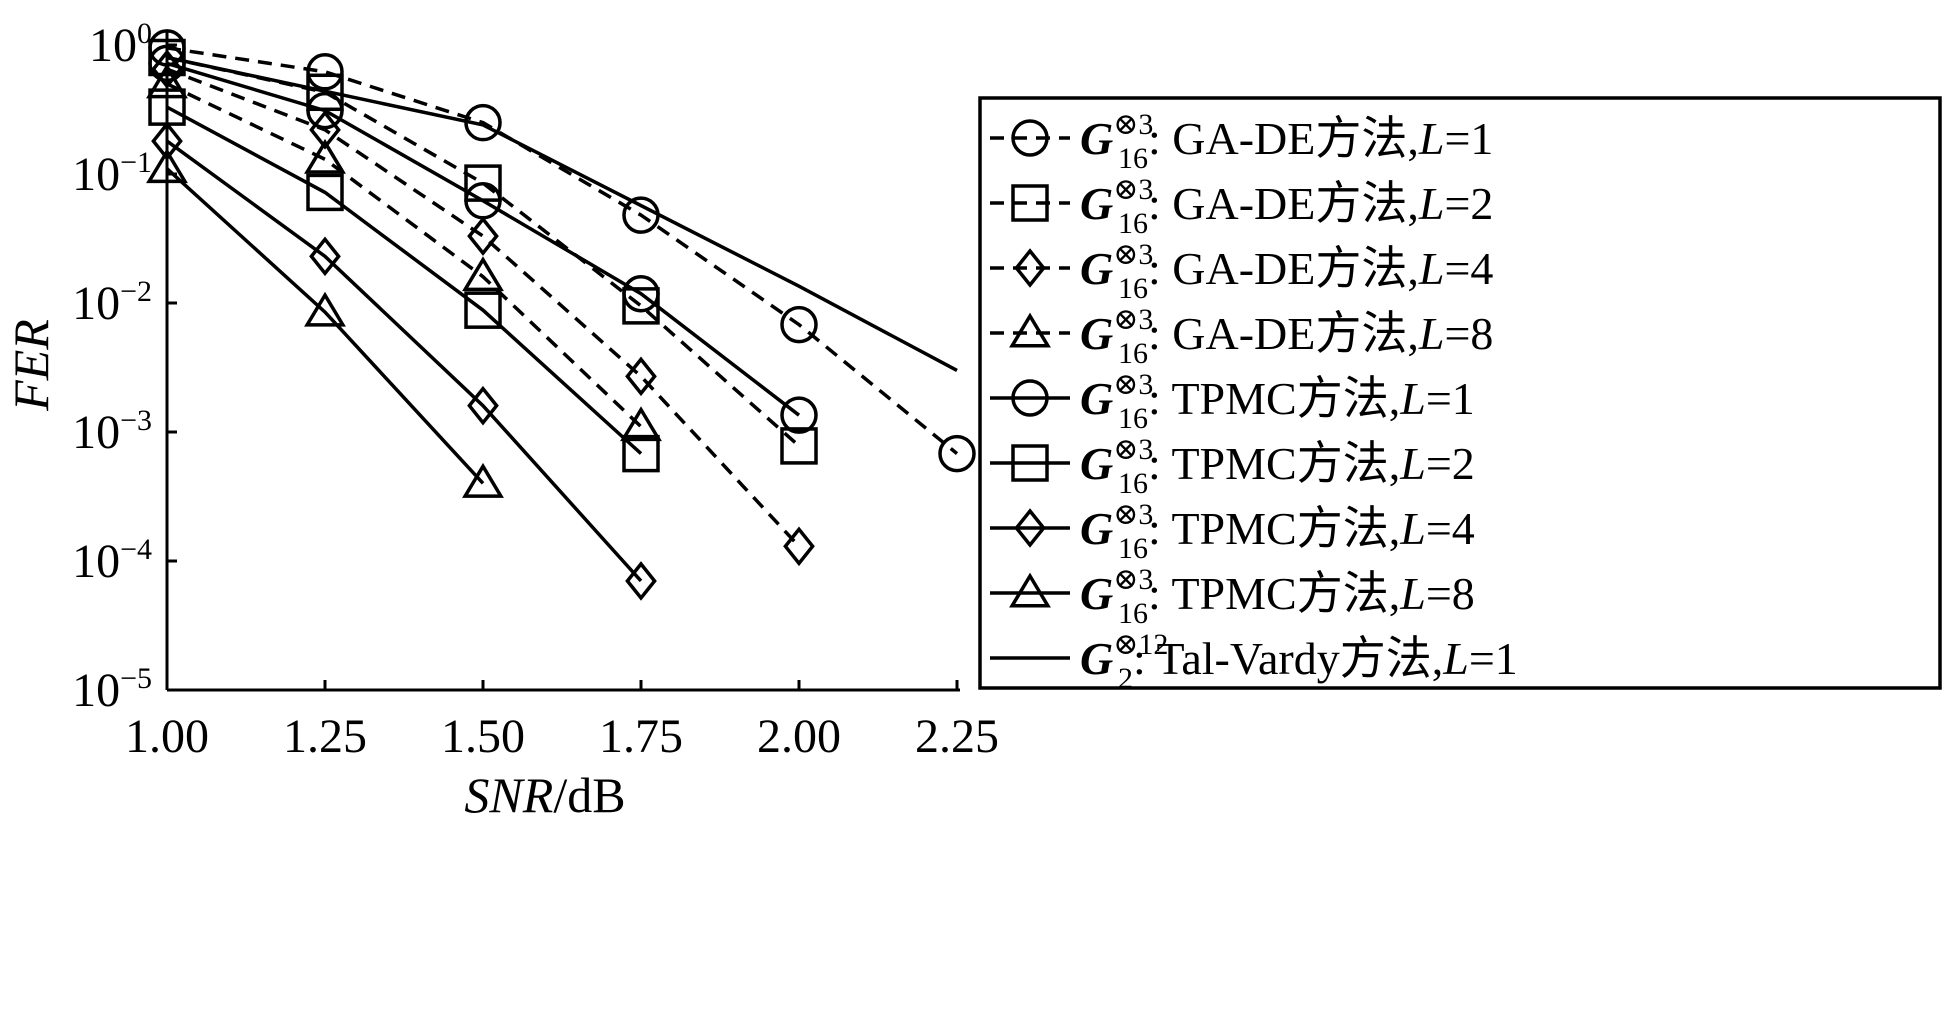  What do you see at coordinates (1286, 206) in the screenshot?
I see `legend-label: G⊗3 16: GA-DE方法,L=2` at bounding box center [1286, 206].